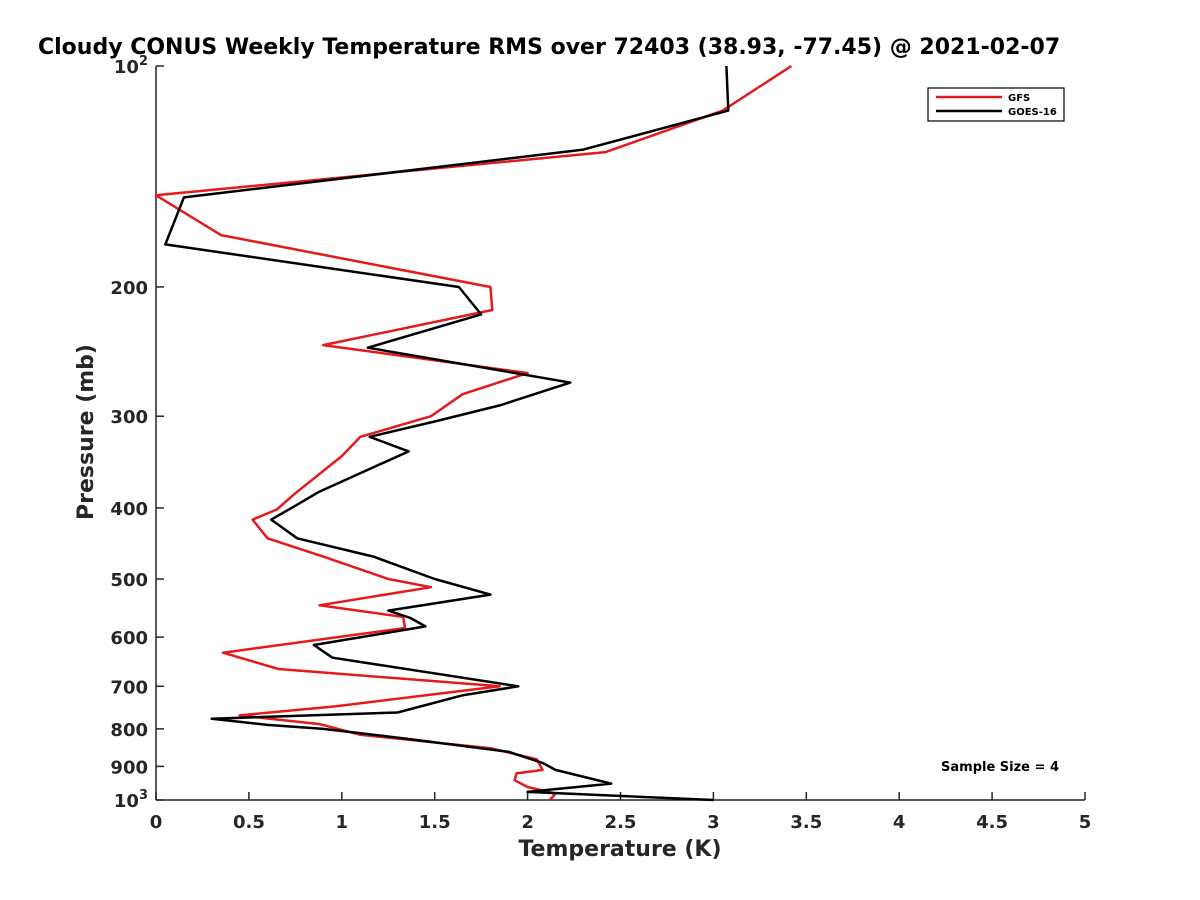 The image size is (1200, 900). Describe the element at coordinates (992, 822) in the screenshot. I see `x-tick-label: 4.5` at that location.